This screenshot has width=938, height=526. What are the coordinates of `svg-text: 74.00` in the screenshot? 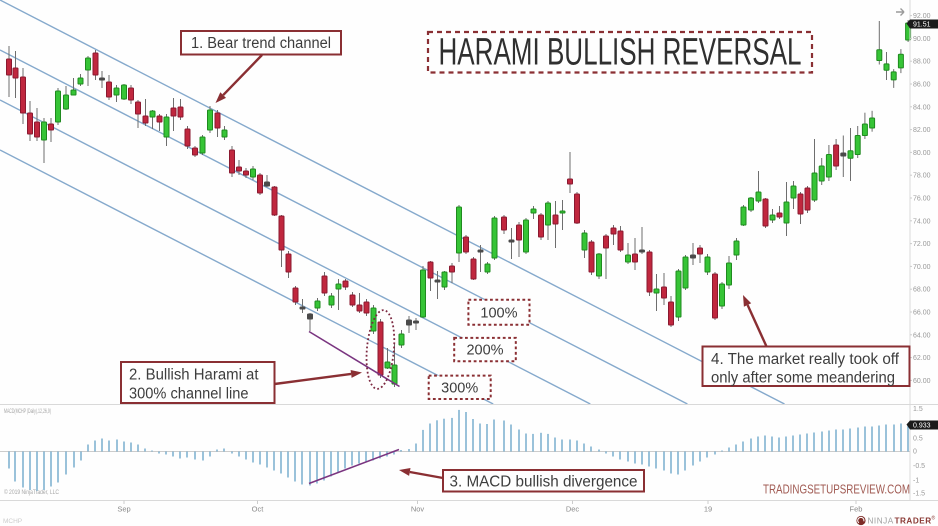 It's located at (922, 221).